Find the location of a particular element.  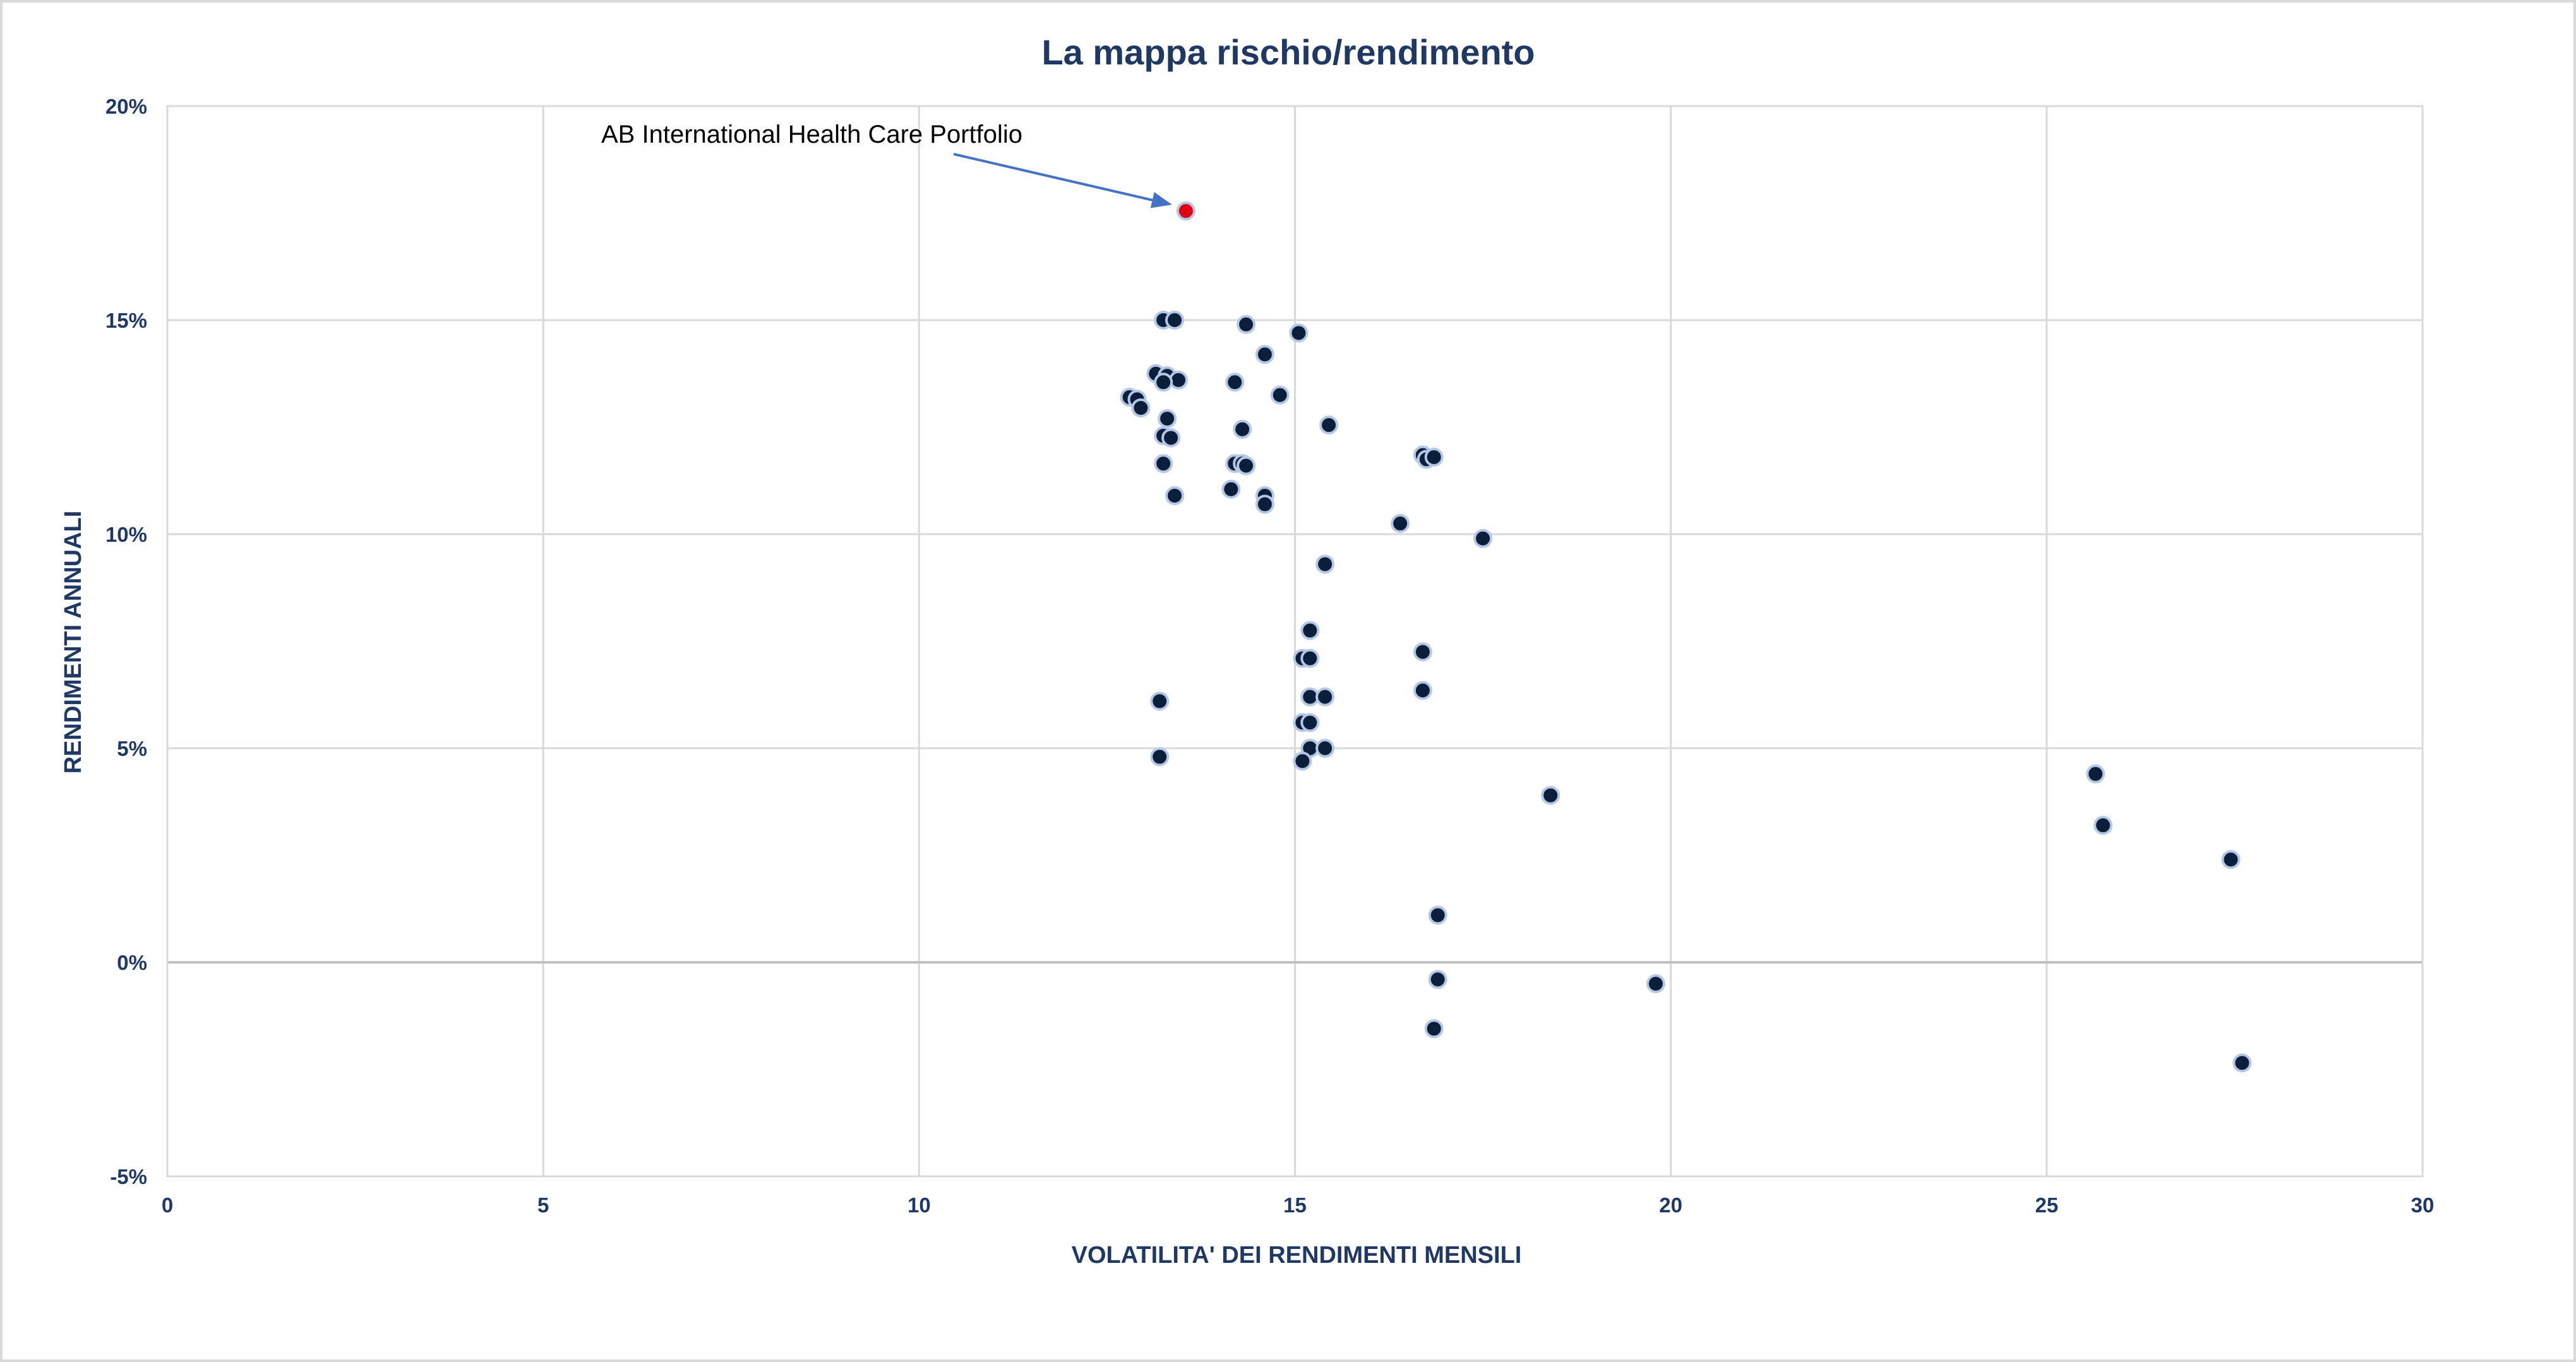

highlighted-data-point is located at coordinates (1185, 211).